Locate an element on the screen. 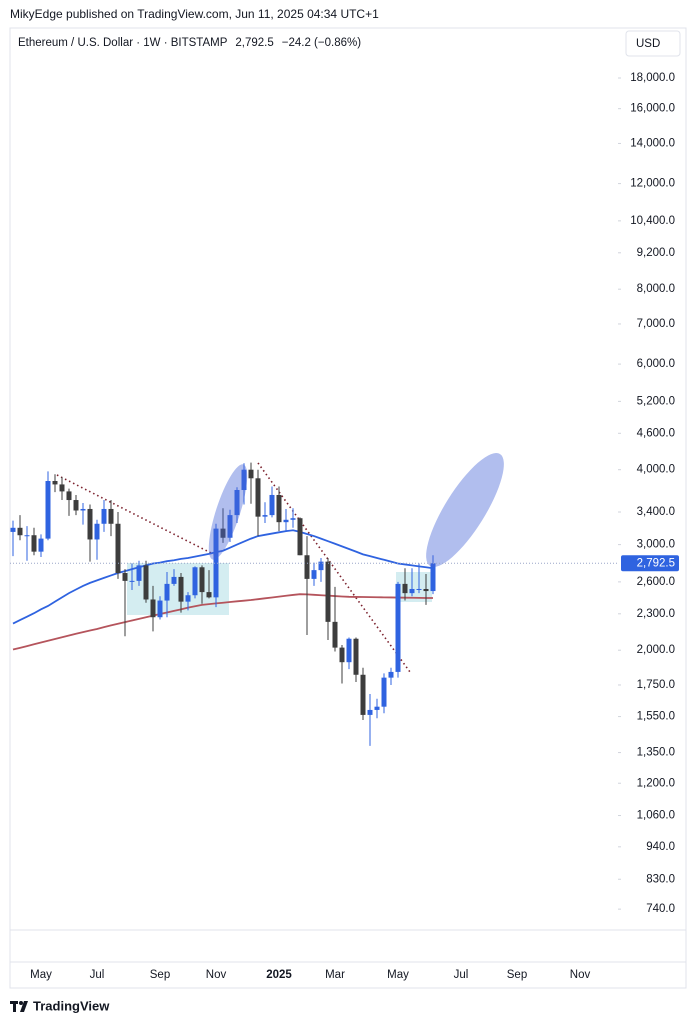 The height and width of the screenshot is (1029, 696). y-tick-label: 4,000.0 is located at coordinates (656, 470).